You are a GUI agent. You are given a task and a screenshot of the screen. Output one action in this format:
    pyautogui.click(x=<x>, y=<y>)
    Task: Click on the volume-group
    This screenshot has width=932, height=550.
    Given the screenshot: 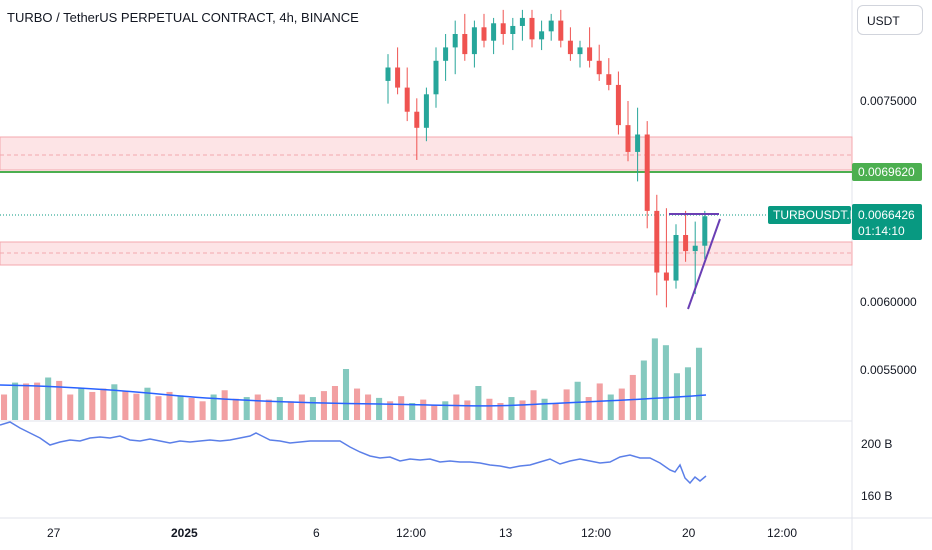 What is the action you would take?
    pyautogui.click(x=352, y=379)
    